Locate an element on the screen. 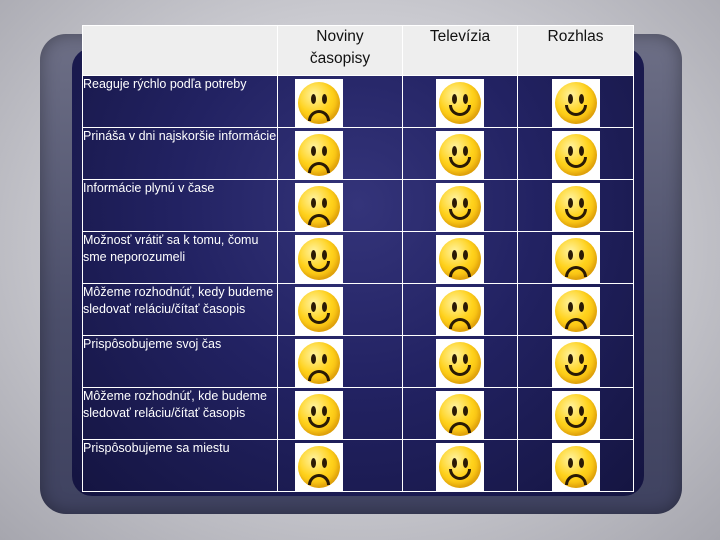 The height and width of the screenshot is (540, 720). row-label: Informácie plynú v čase is located at coordinates (180, 205).